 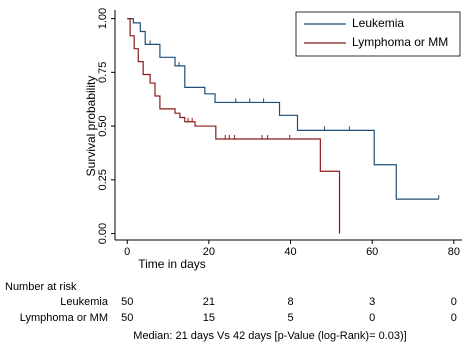 I want to click on x-tick-label: 0, so click(x=127, y=252).